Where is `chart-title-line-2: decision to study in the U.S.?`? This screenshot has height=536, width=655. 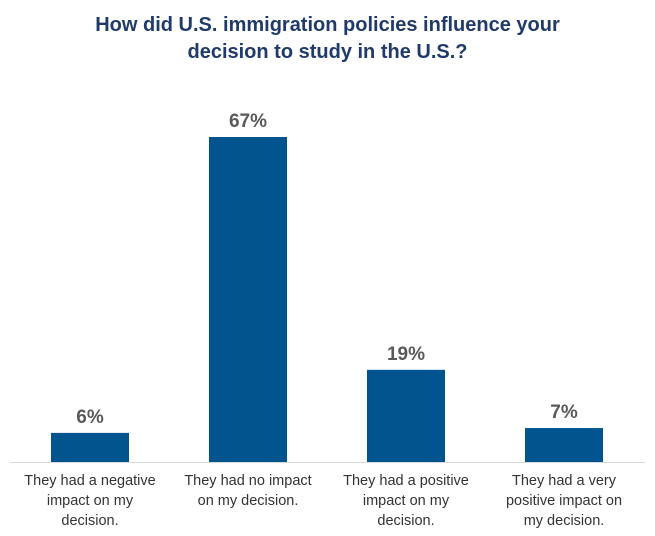
chart-title-line-2: decision to study in the U.S.? is located at coordinates (327, 52).